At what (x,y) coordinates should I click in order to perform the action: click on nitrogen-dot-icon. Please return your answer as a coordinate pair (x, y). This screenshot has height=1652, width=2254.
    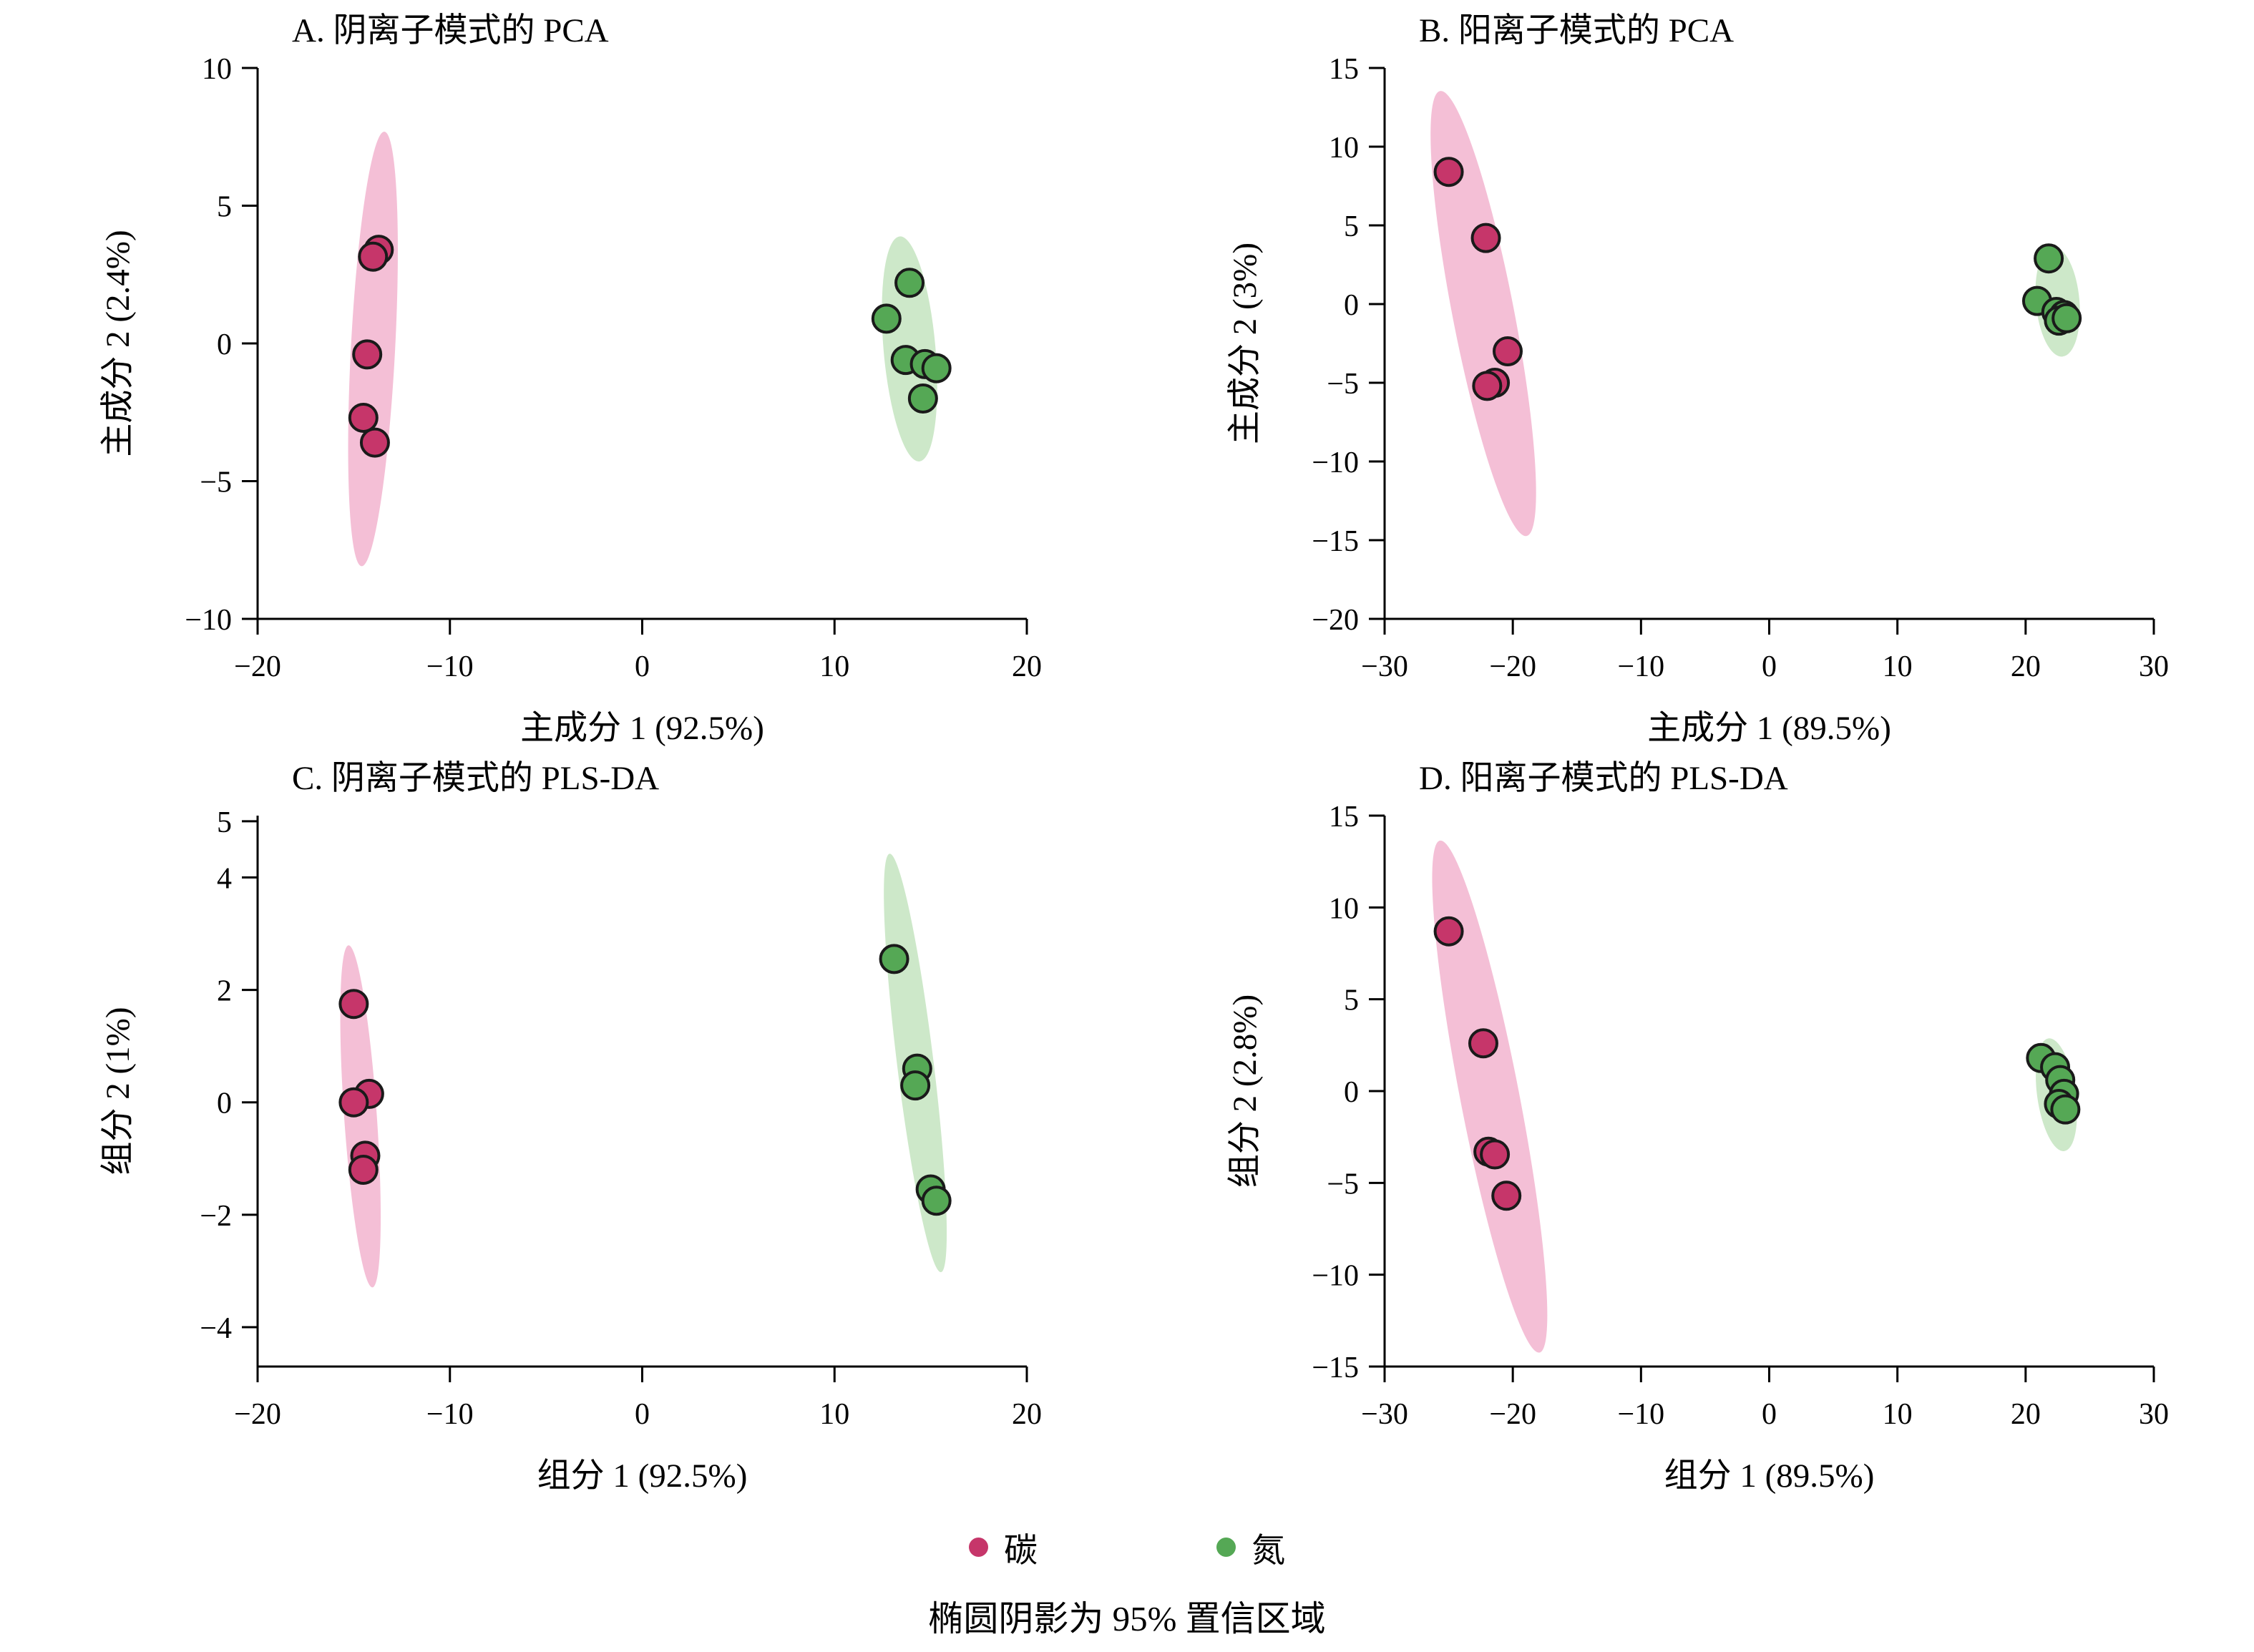
    Looking at the image, I should click on (1226, 1547).